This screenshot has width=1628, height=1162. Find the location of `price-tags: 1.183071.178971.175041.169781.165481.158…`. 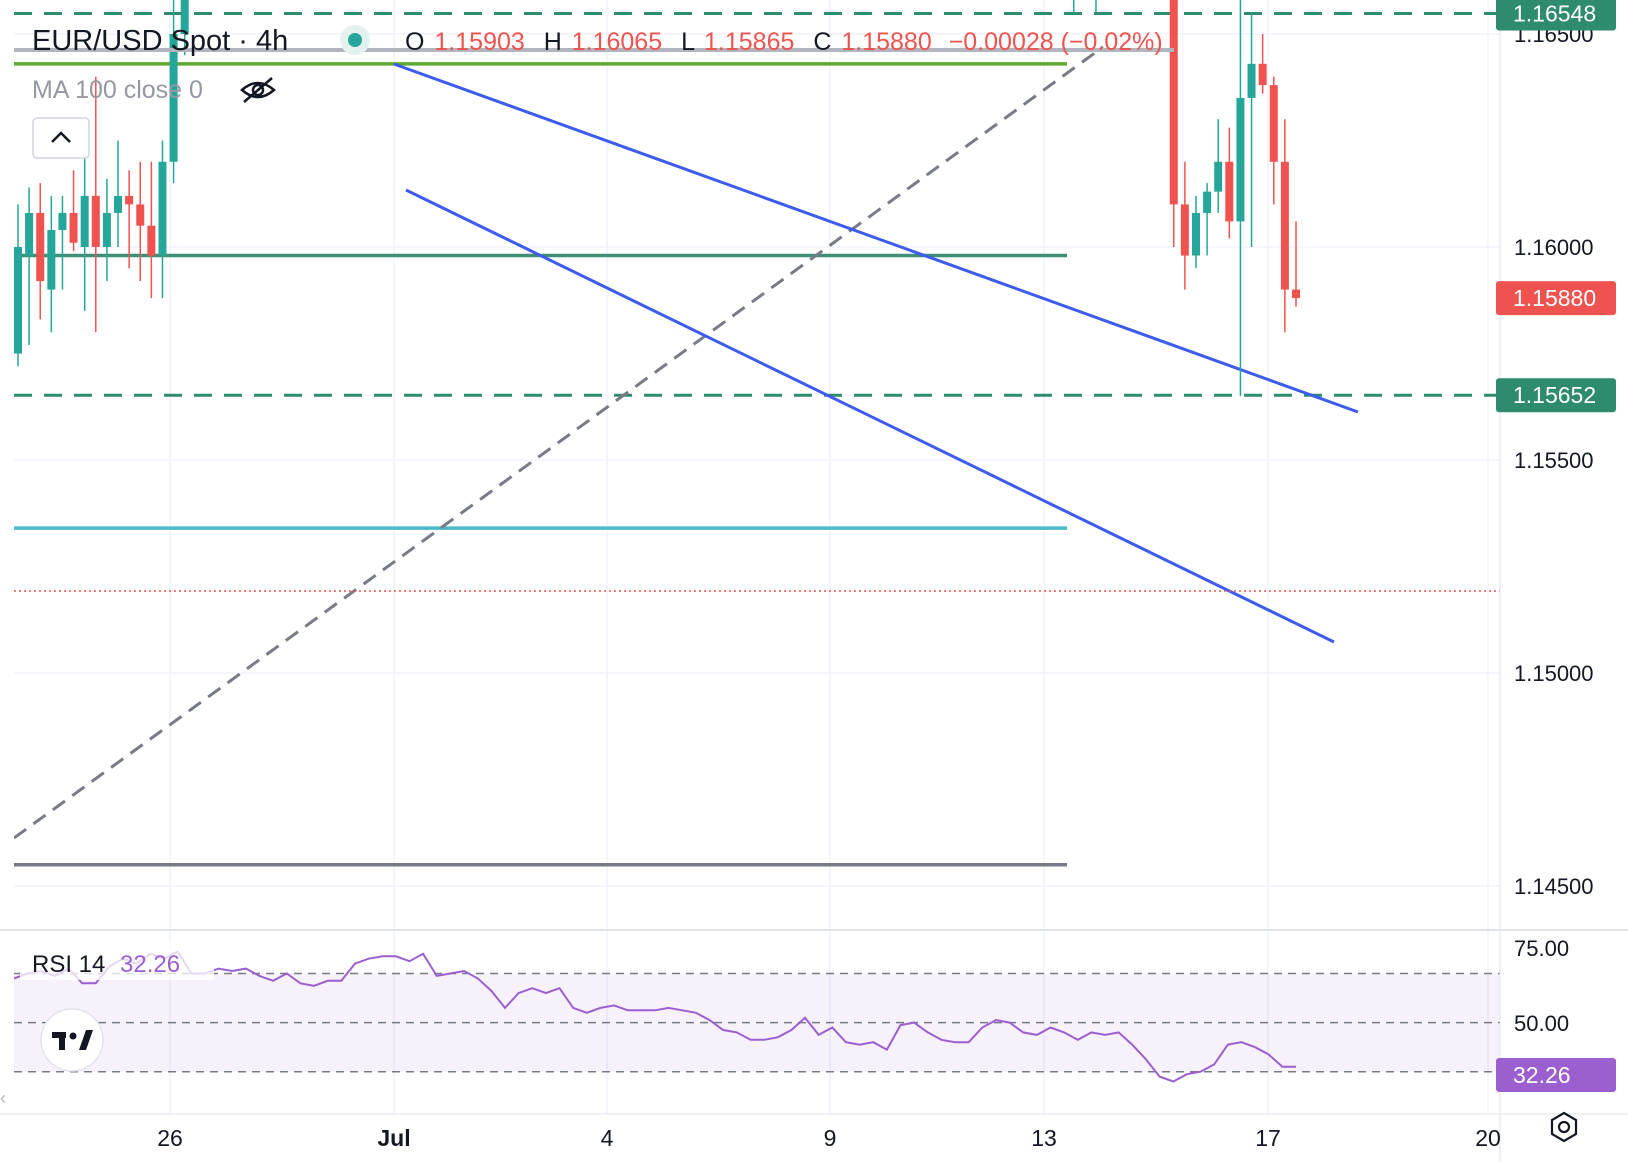

price-tags: 1.183071.178971.175041.169781.165481.158… is located at coordinates (1556, 206).